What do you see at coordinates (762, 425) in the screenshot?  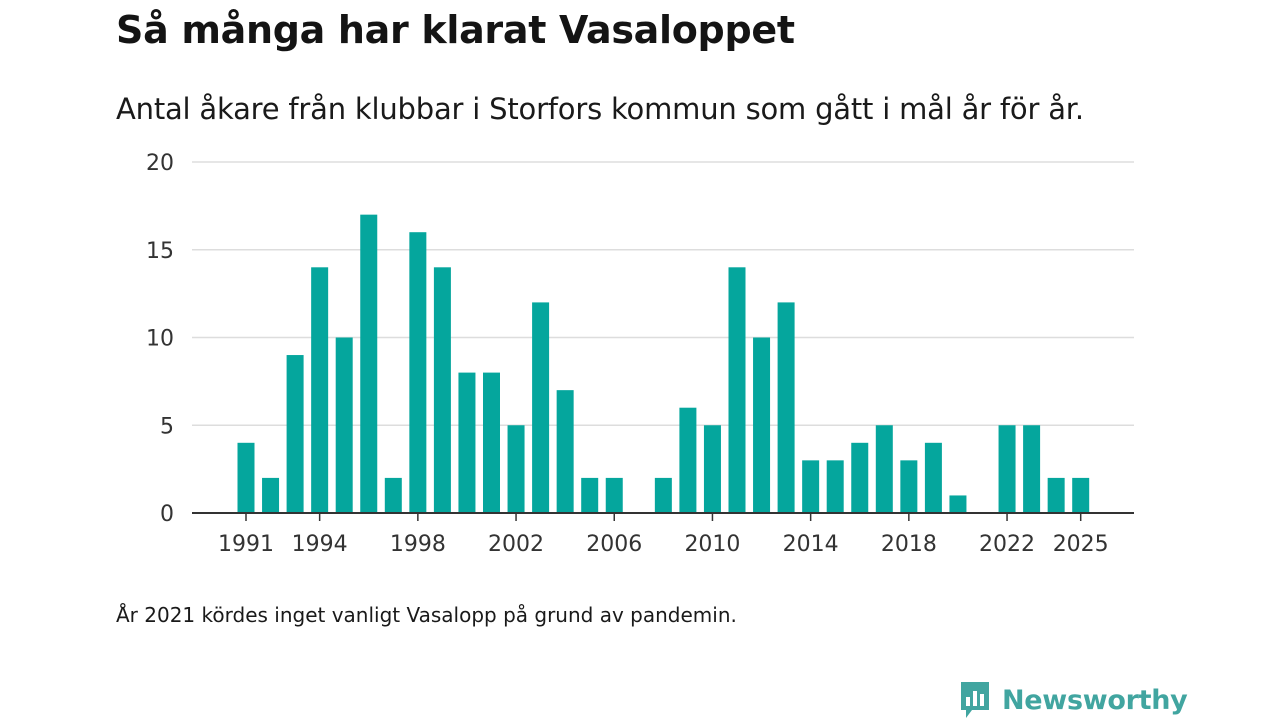 I see `bar-2012` at bounding box center [762, 425].